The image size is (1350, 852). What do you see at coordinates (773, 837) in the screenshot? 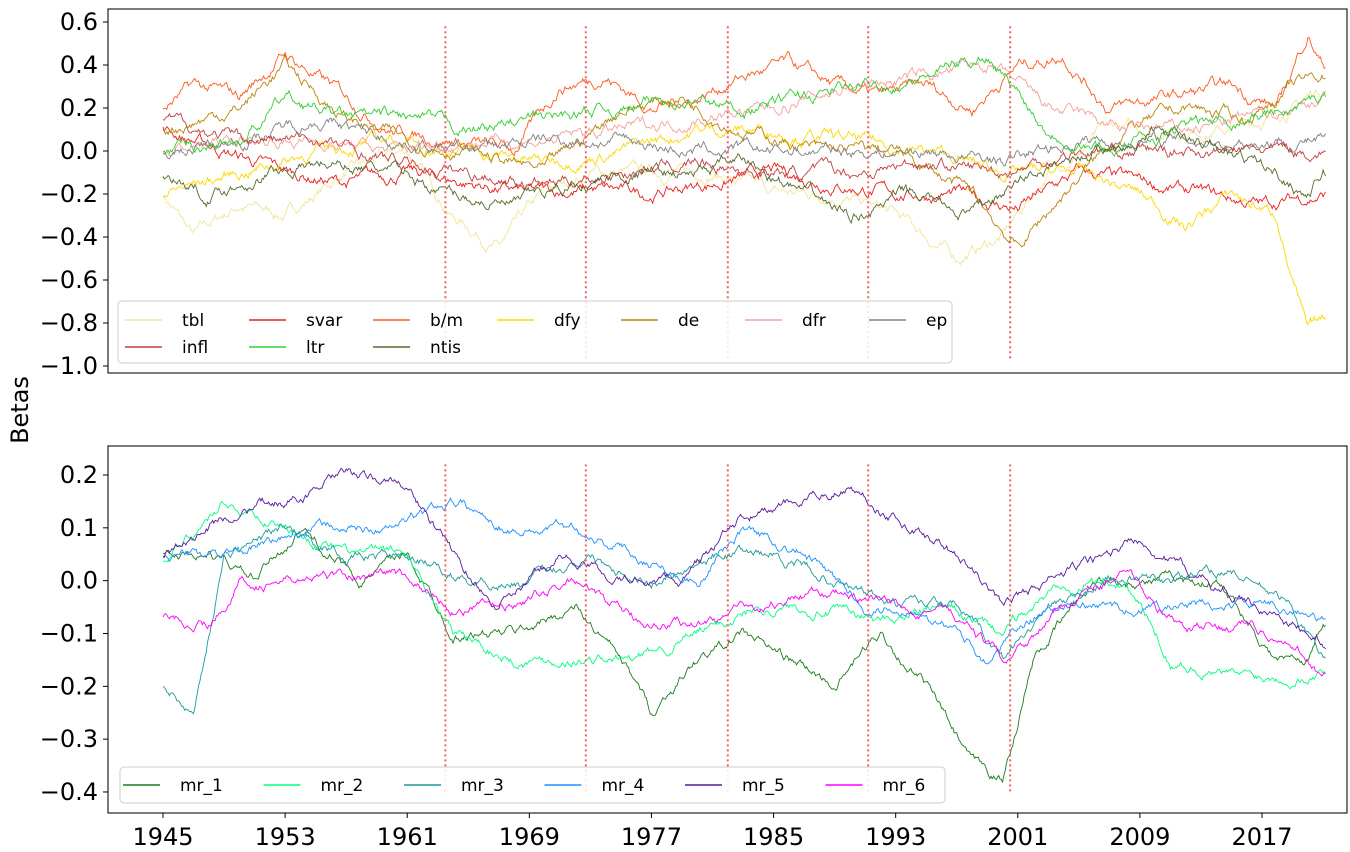
I see `x-tick-label: 1985` at bounding box center [773, 837].